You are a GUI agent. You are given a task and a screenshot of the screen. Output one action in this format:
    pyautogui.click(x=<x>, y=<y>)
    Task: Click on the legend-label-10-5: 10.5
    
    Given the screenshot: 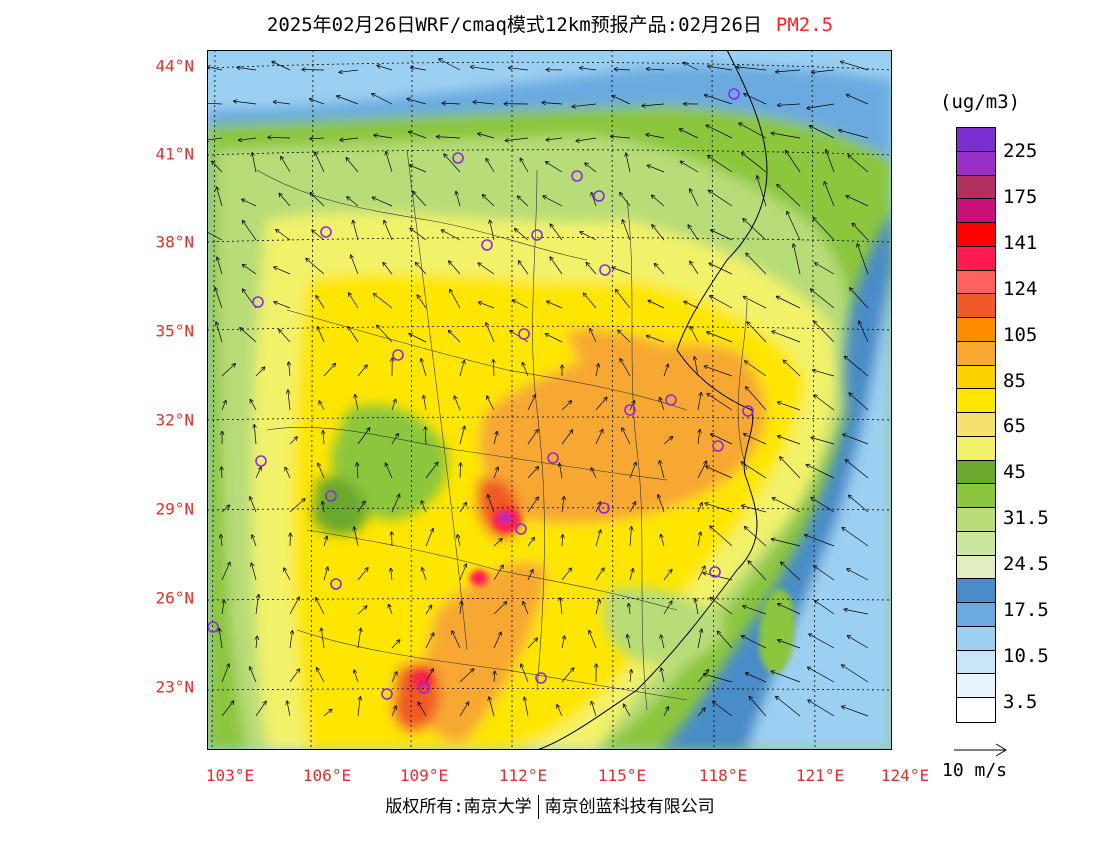 What is the action you would take?
    pyautogui.click(x=1026, y=656)
    